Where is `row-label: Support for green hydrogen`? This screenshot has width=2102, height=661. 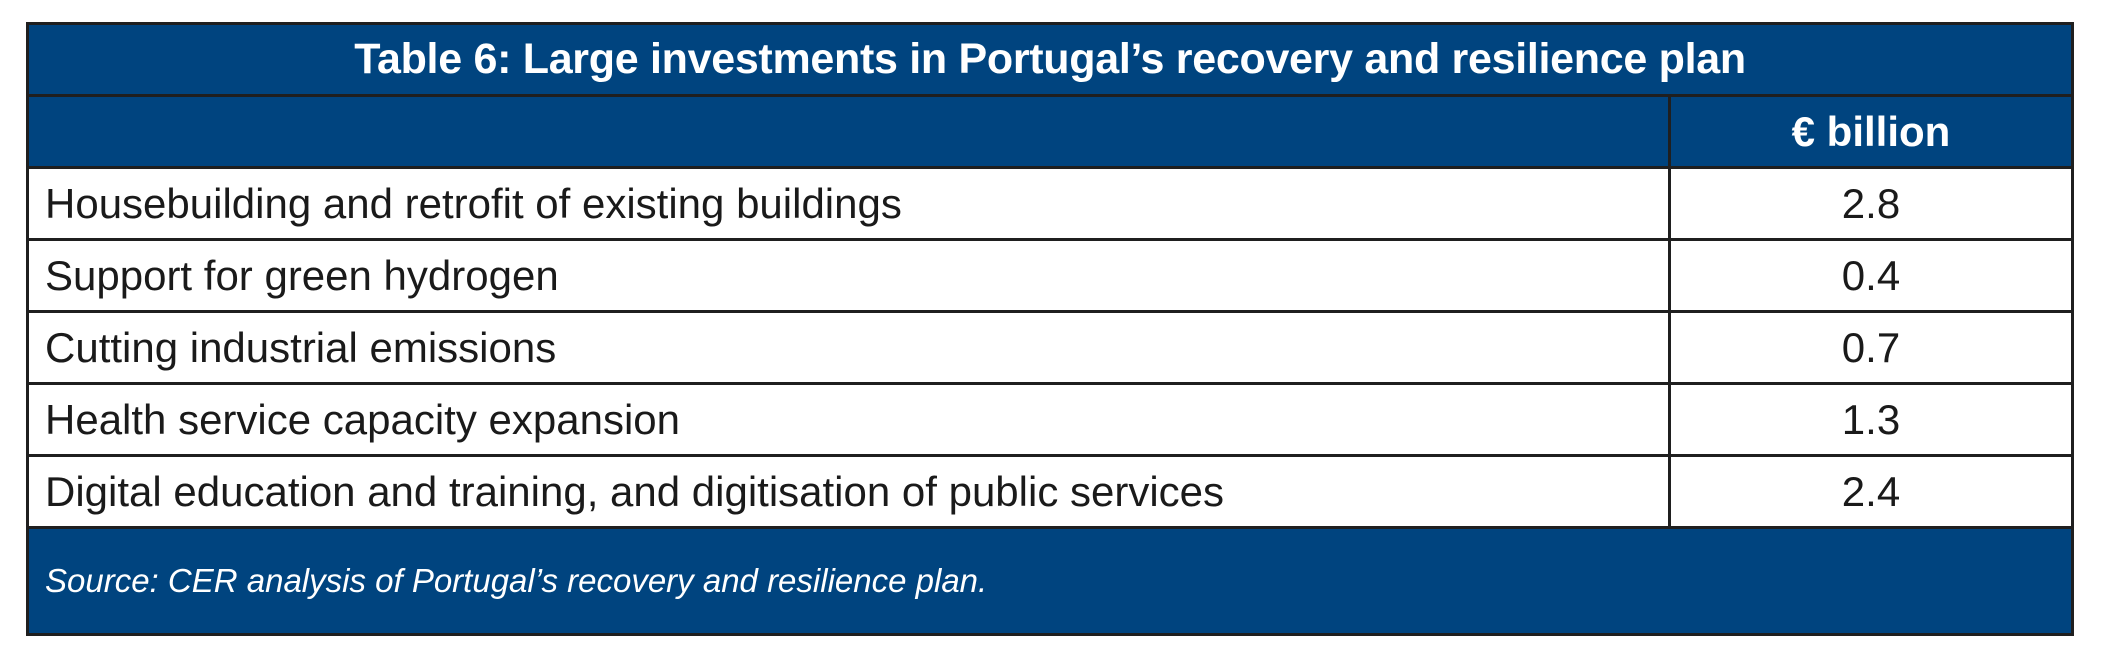 row-label: Support for green hydrogen is located at coordinates (850, 275).